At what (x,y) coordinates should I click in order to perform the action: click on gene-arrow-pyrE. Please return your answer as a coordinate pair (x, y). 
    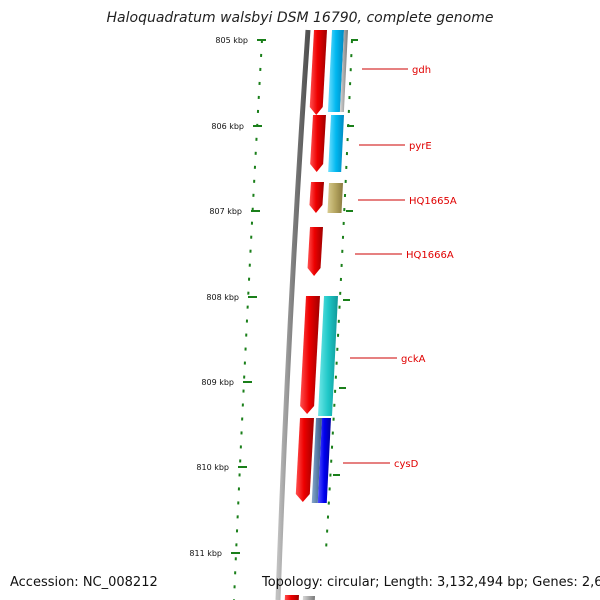
    Looking at the image, I should click on (318, 143).